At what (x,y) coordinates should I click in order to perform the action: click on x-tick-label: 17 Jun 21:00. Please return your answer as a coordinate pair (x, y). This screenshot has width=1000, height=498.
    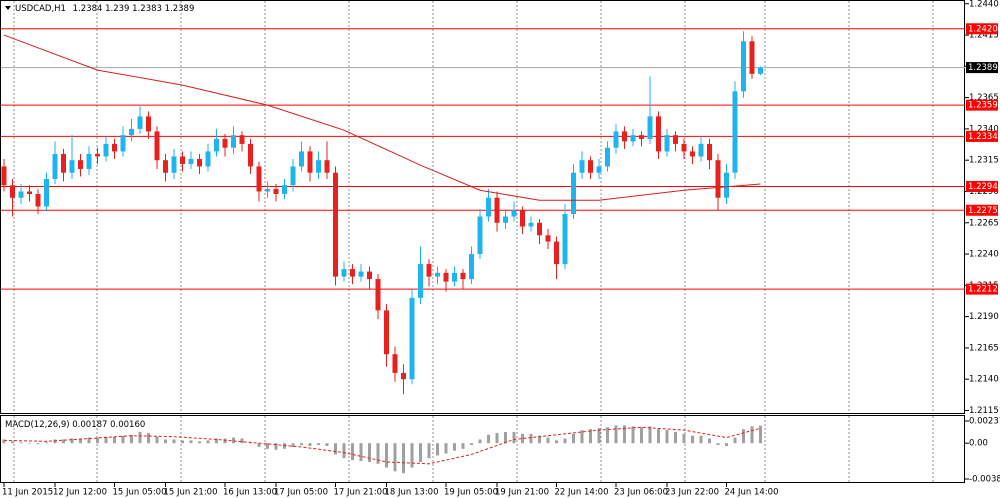
    Looking at the image, I should click on (361, 493).